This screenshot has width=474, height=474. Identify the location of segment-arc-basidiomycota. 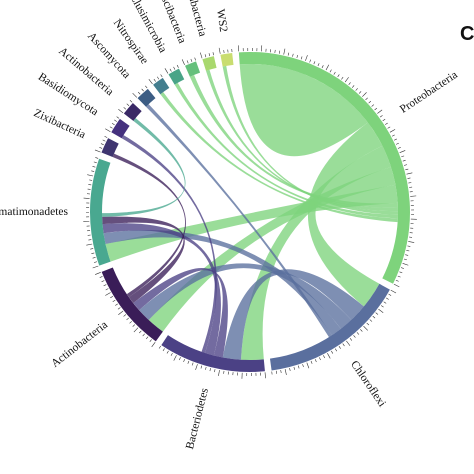
(120, 128).